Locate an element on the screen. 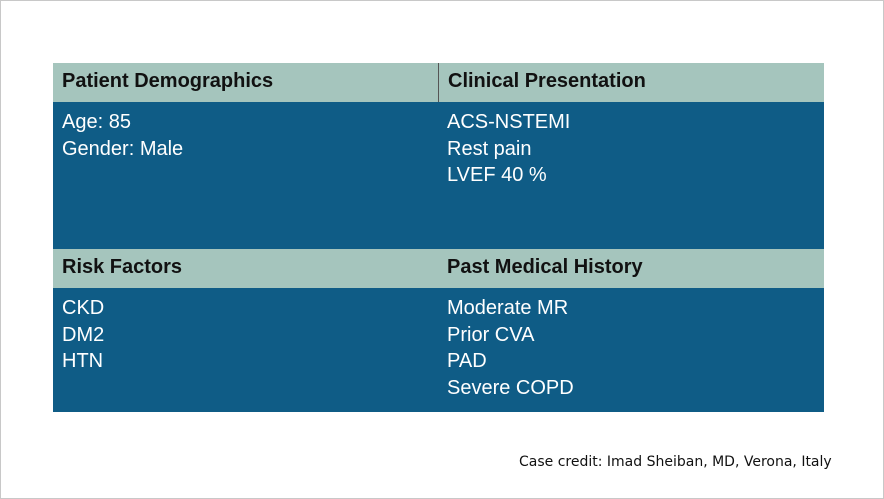 The image size is (884, 499). patient-demographics-cell: Age: 85 Gender: Male is located at coordinates (245, 175).